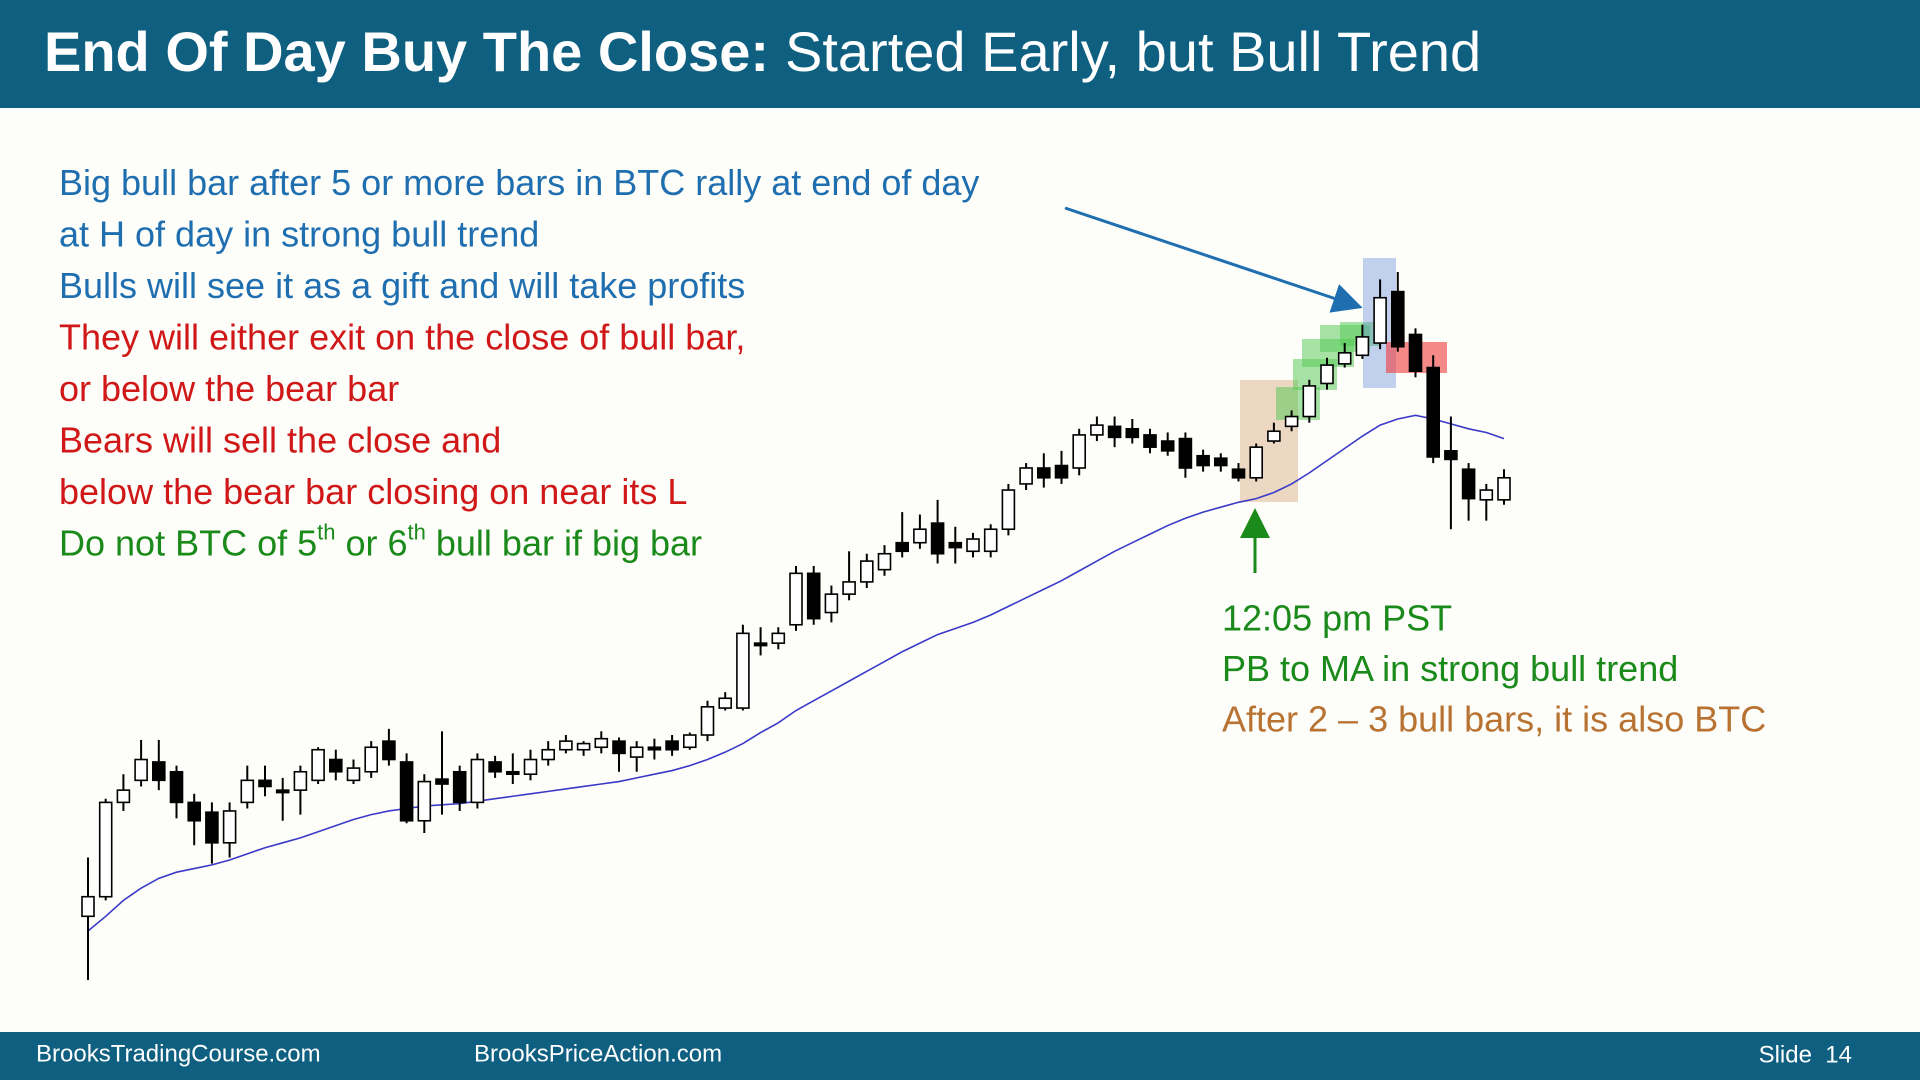  What do you see at coordinates (371, 542) in the screenshot?
I see `note-text: or 6` at bounding box center [371, 542].